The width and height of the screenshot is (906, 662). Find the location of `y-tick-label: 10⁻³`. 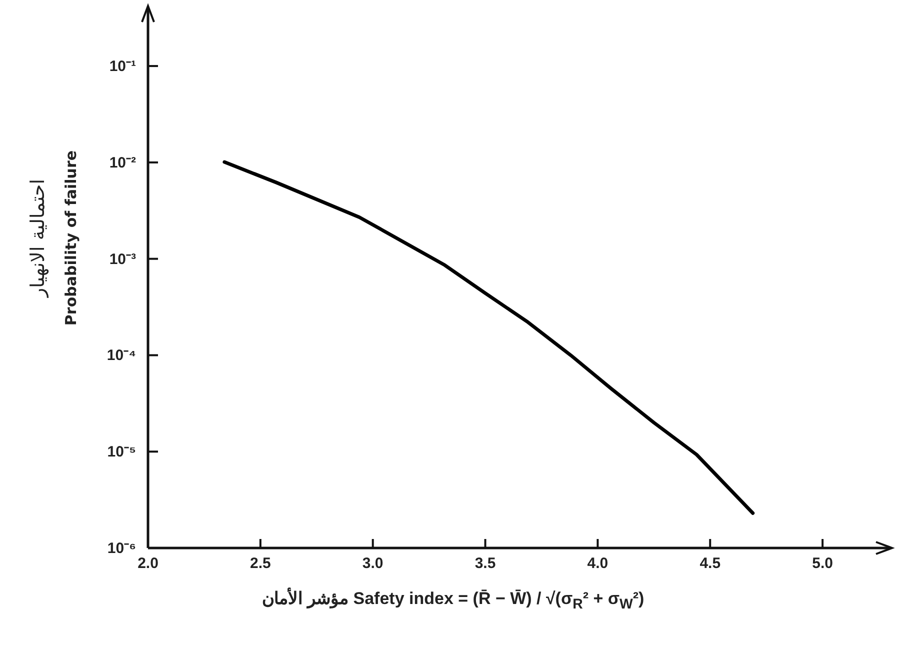

y-tick-label: 10⁻³ is located at coordinates (122, 259).